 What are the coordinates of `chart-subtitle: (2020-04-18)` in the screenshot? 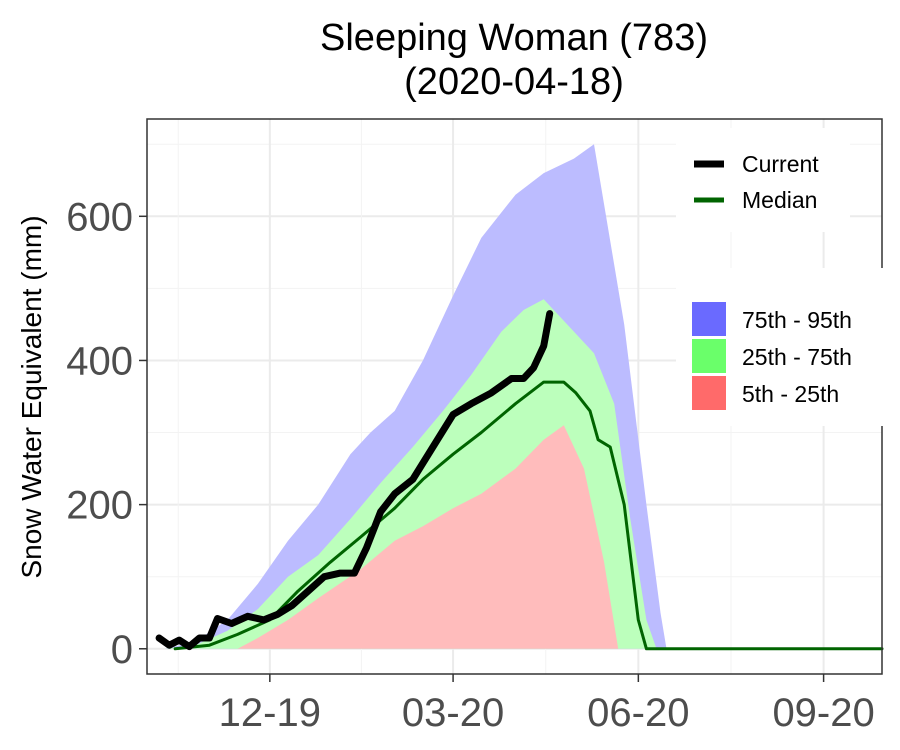 It's located at (514, 82).